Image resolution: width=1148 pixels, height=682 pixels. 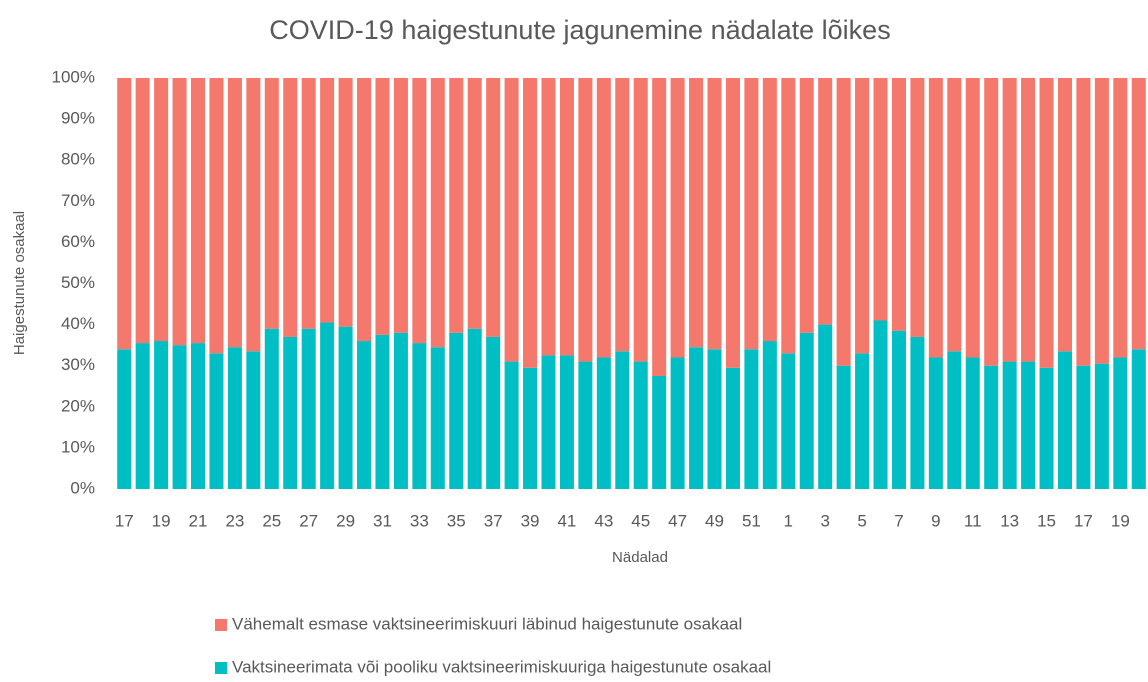 What do you see at coordinates (78, 364) in the screenshot?
I see `y-tick-label: 30%` at bounding box center [78, 364].